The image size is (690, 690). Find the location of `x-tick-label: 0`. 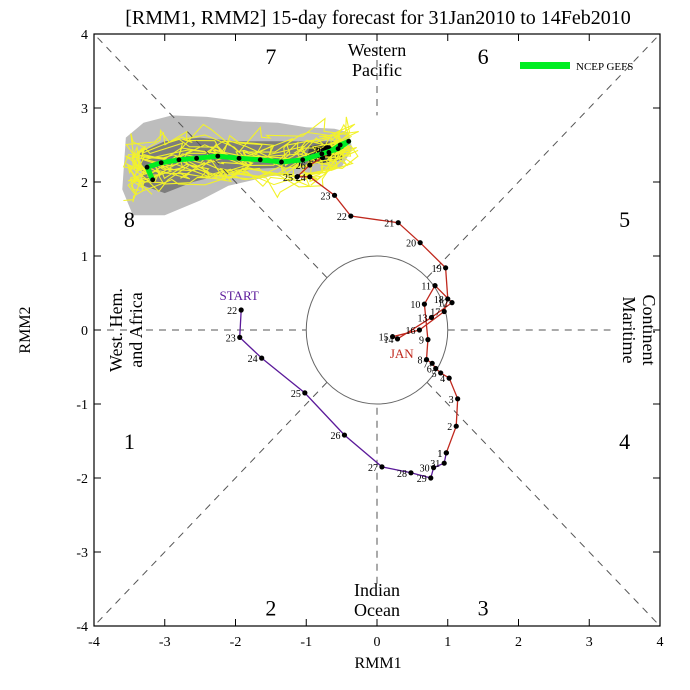

x-tick-label: 0 is located at coordinates (377, 642).